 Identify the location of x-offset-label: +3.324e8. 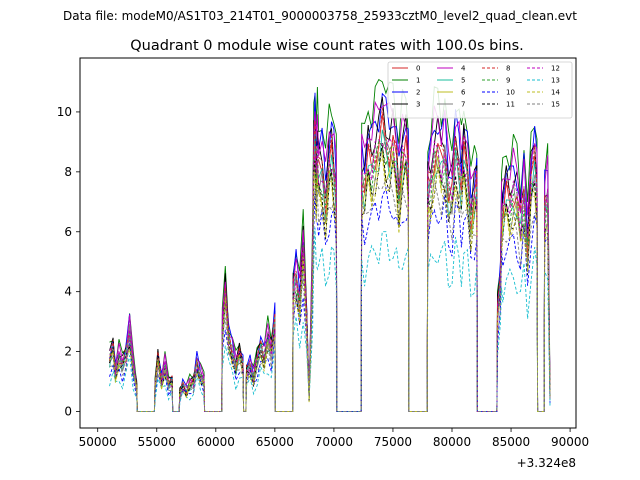
(546, 463).